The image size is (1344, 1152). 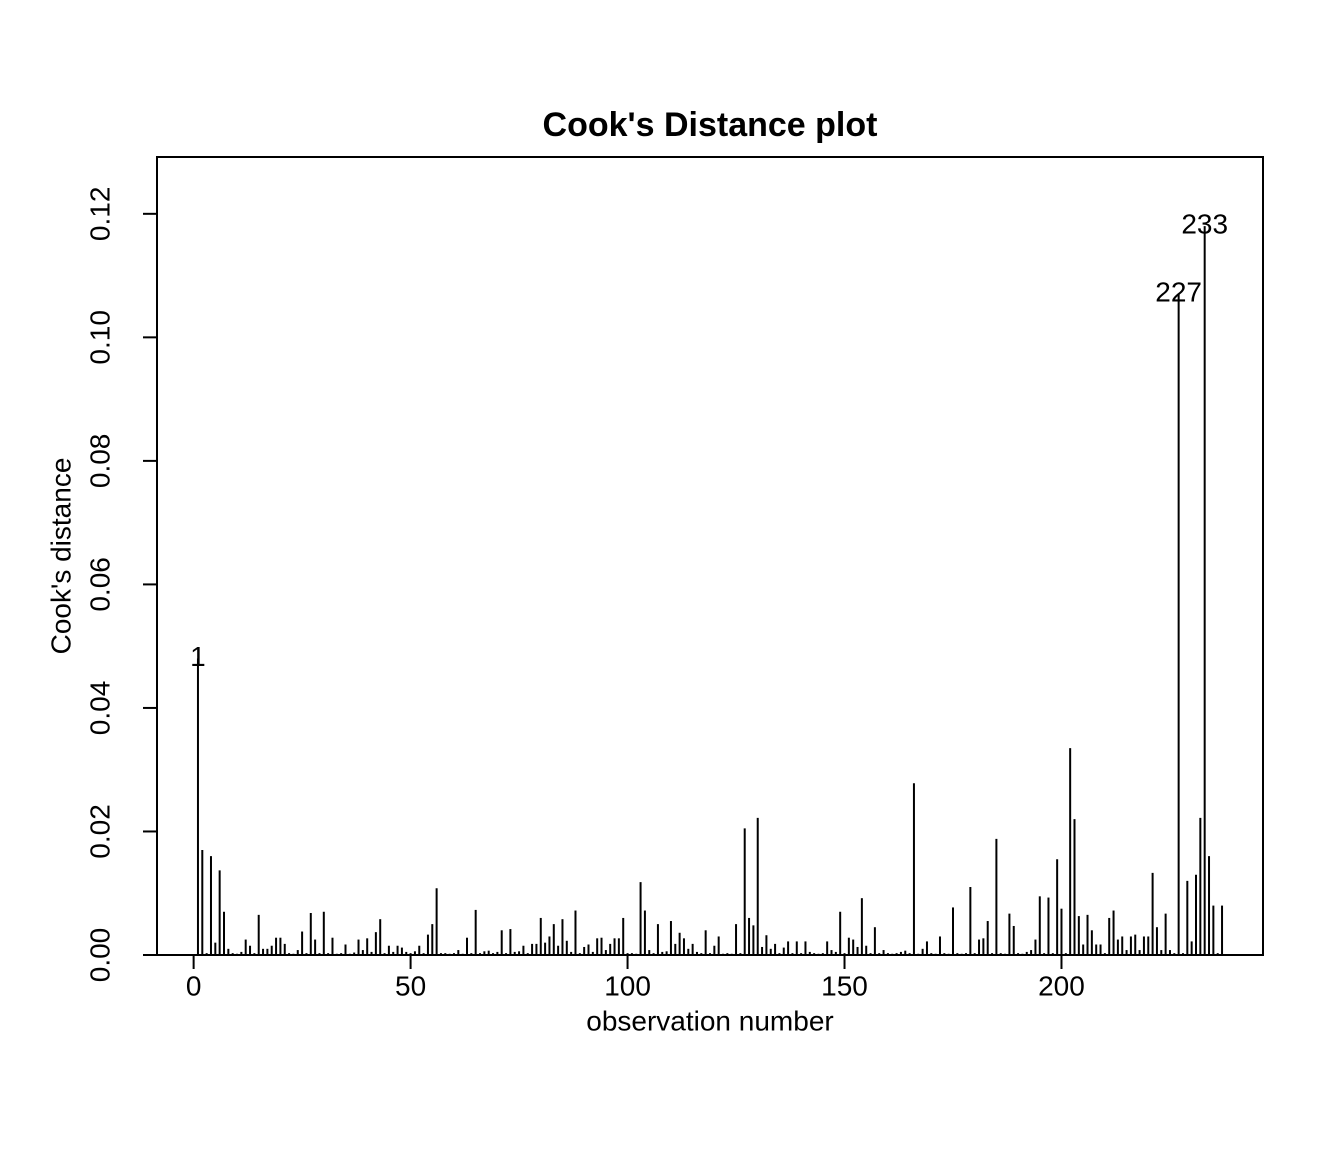 I want to click on x-tick-label: 150, so click(x=844, y=985).